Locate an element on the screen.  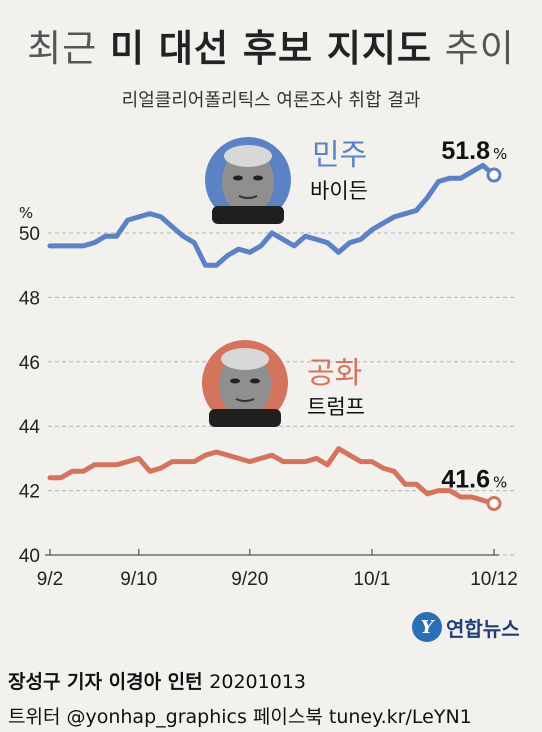
credit-date: 20201013 is located at coordinates (257, 682).